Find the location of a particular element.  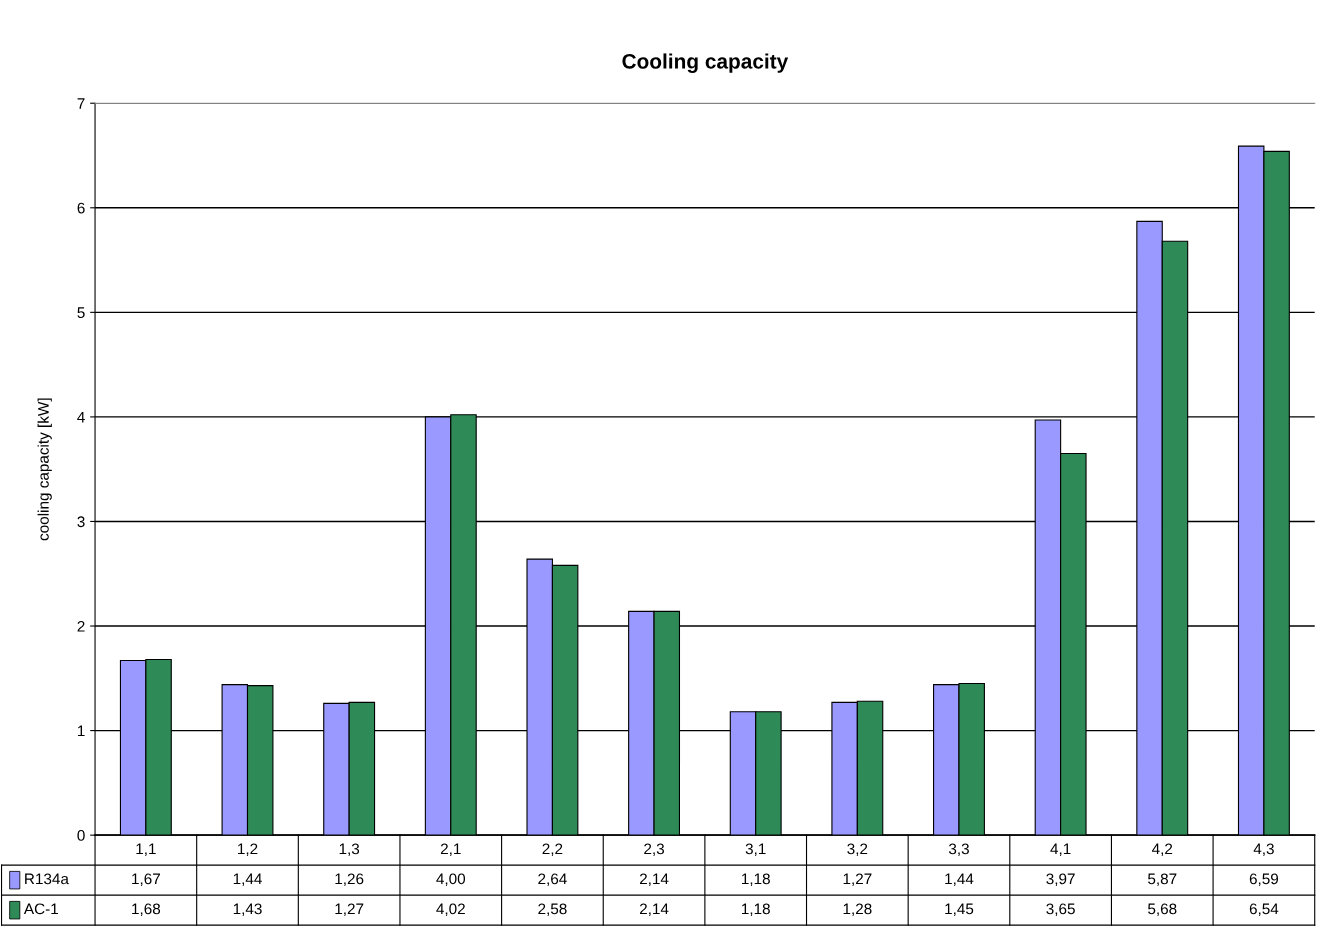

data-label: 1,67 is located at coordinates (146, 880).